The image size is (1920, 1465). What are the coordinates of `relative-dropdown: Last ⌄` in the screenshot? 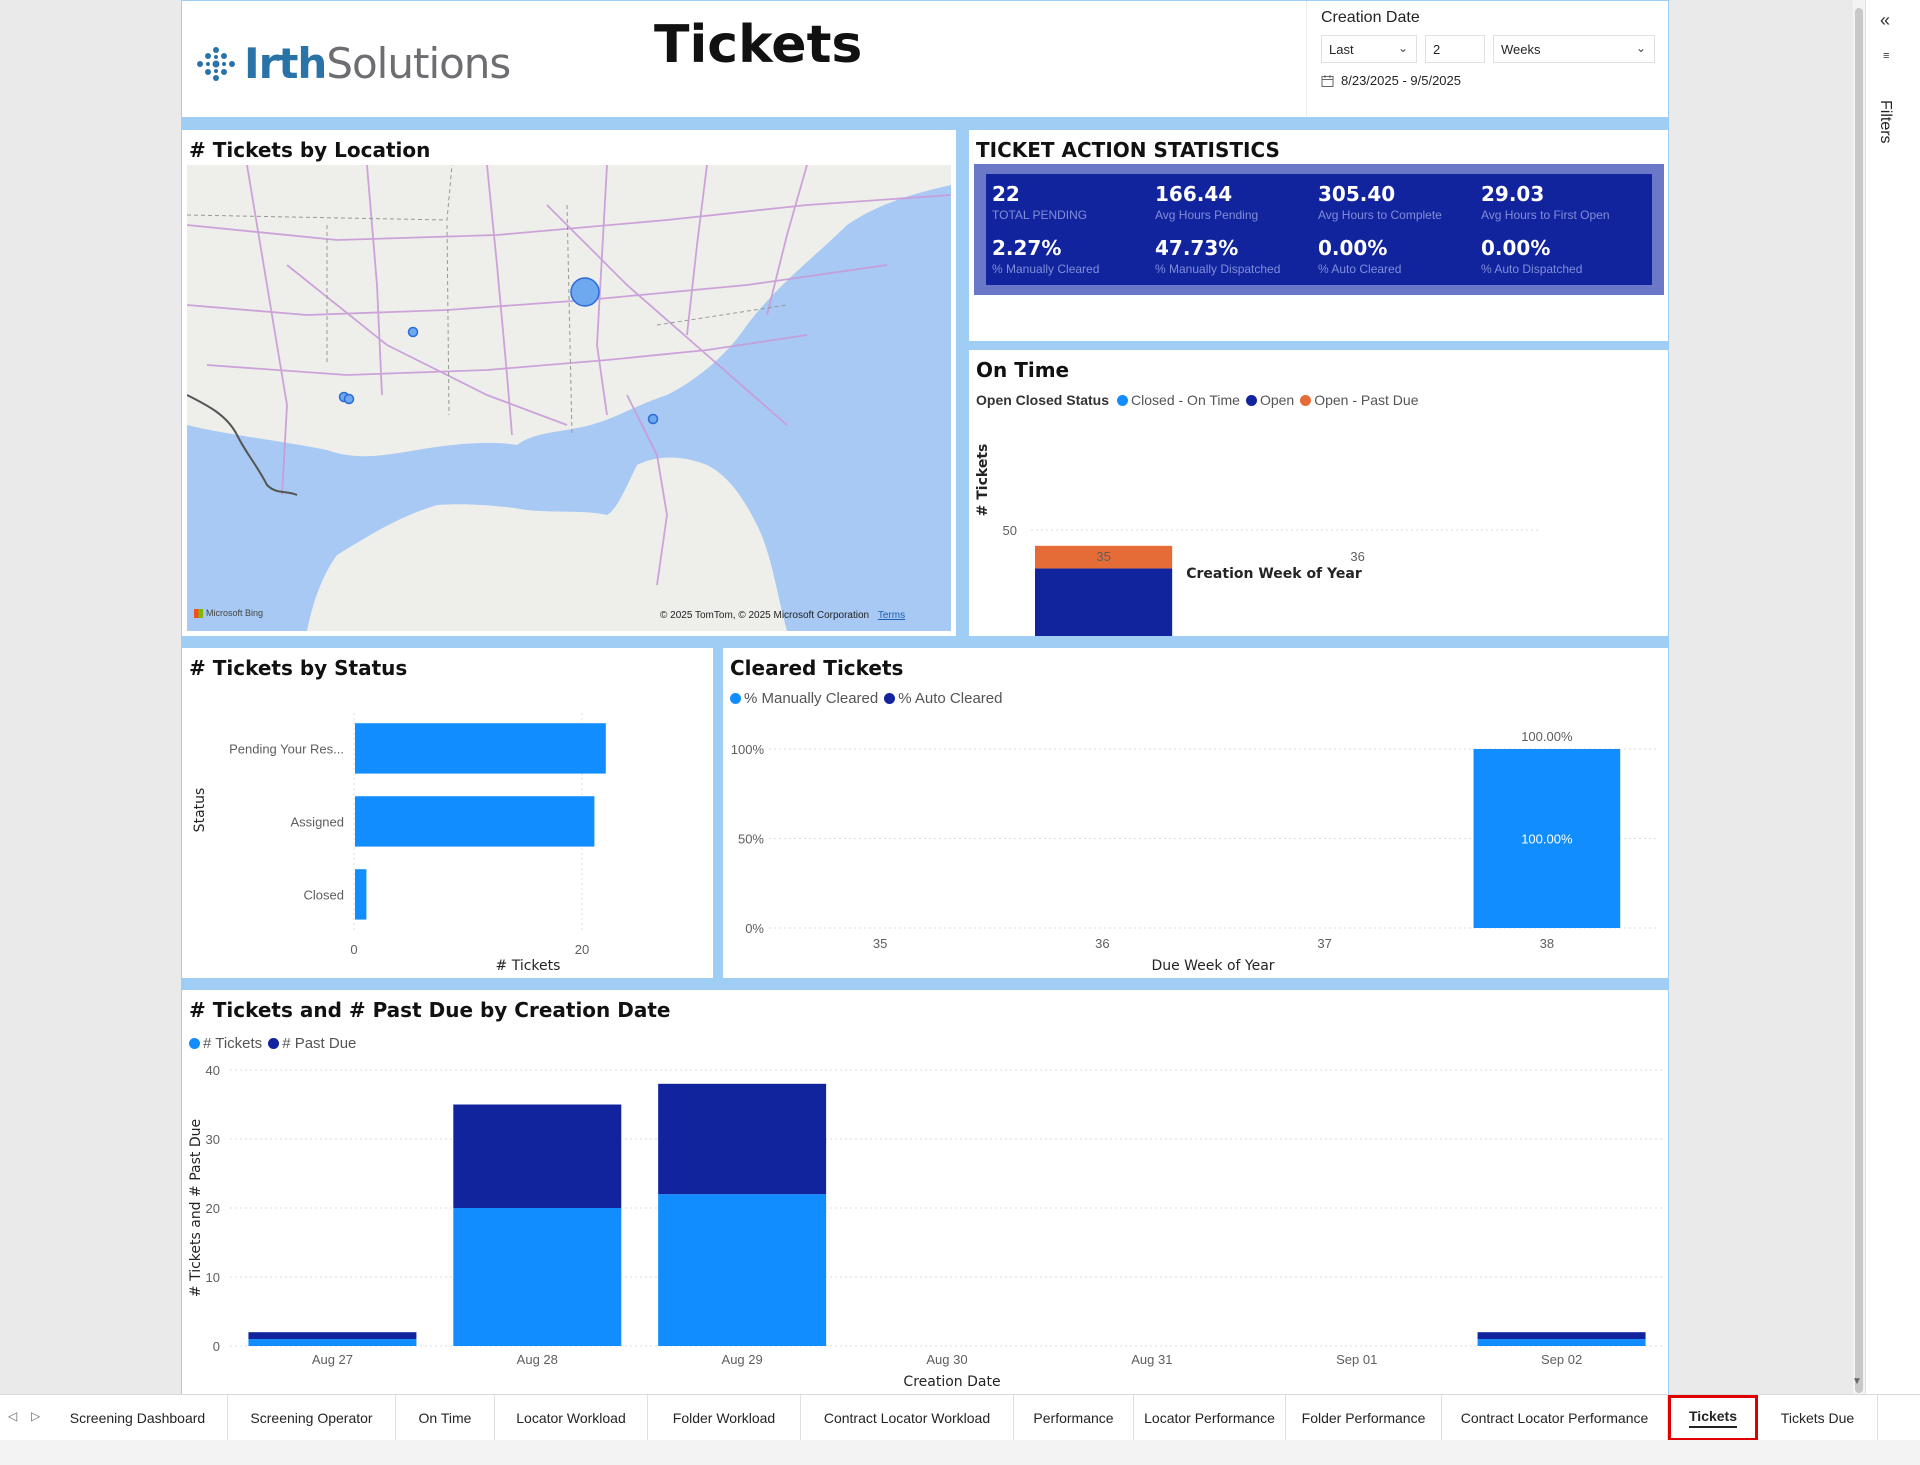 It's located at (1369, 49).